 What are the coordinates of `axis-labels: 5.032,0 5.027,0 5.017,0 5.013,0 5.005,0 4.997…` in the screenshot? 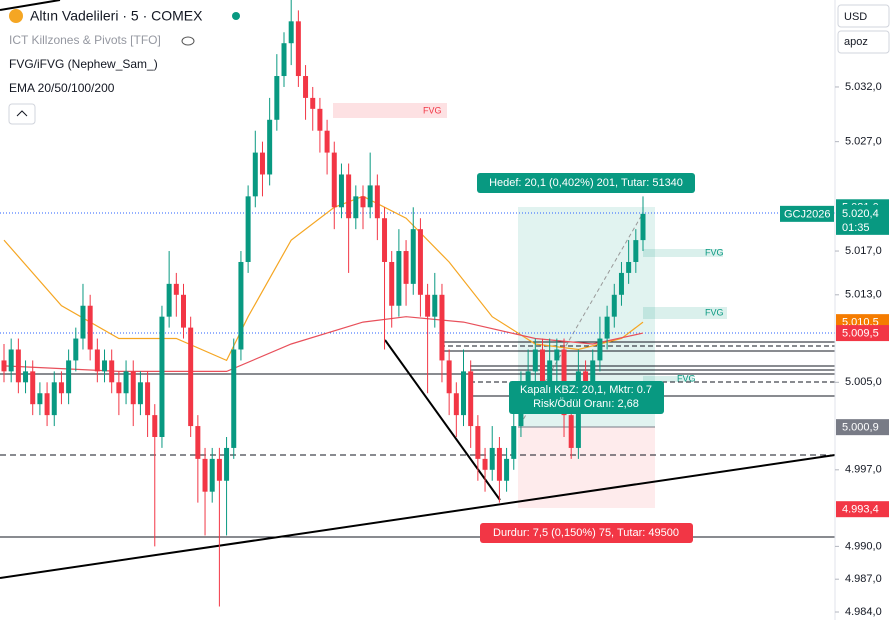 It's located at (862, 349).